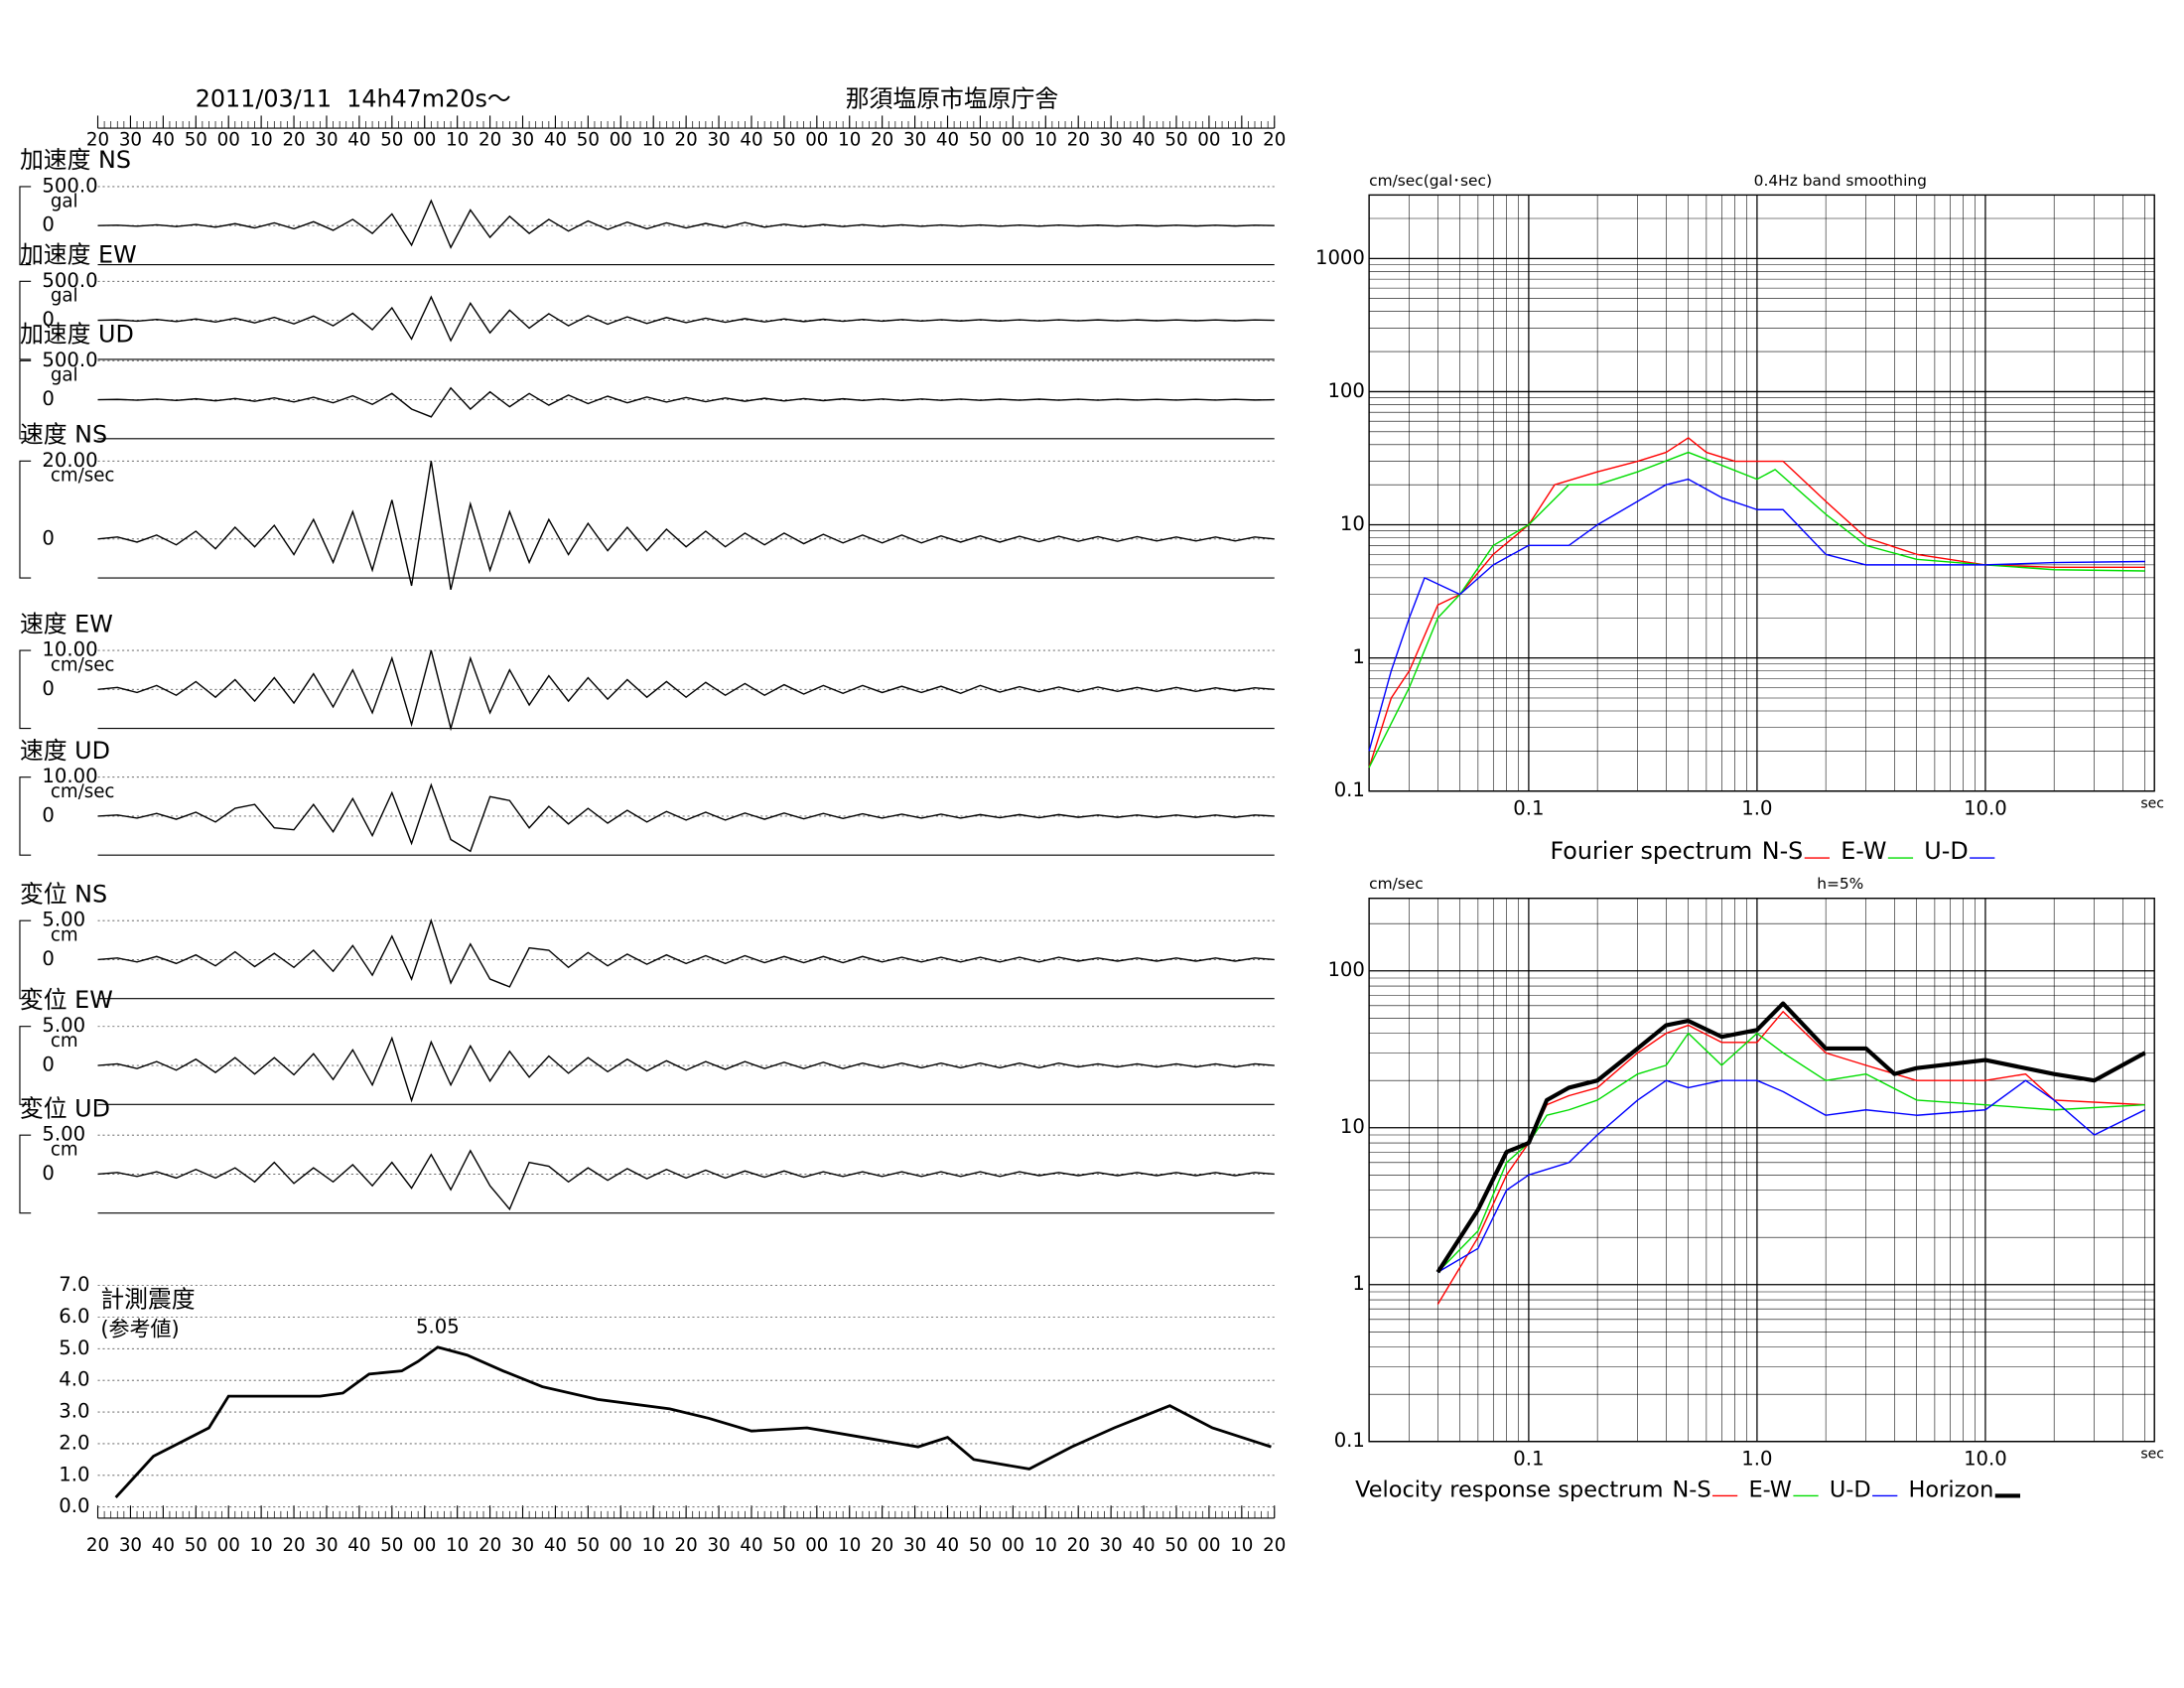 This screenshot has height=1688, width=2184. I want to click on y-tick-label: 20.00, so click(69, 460).